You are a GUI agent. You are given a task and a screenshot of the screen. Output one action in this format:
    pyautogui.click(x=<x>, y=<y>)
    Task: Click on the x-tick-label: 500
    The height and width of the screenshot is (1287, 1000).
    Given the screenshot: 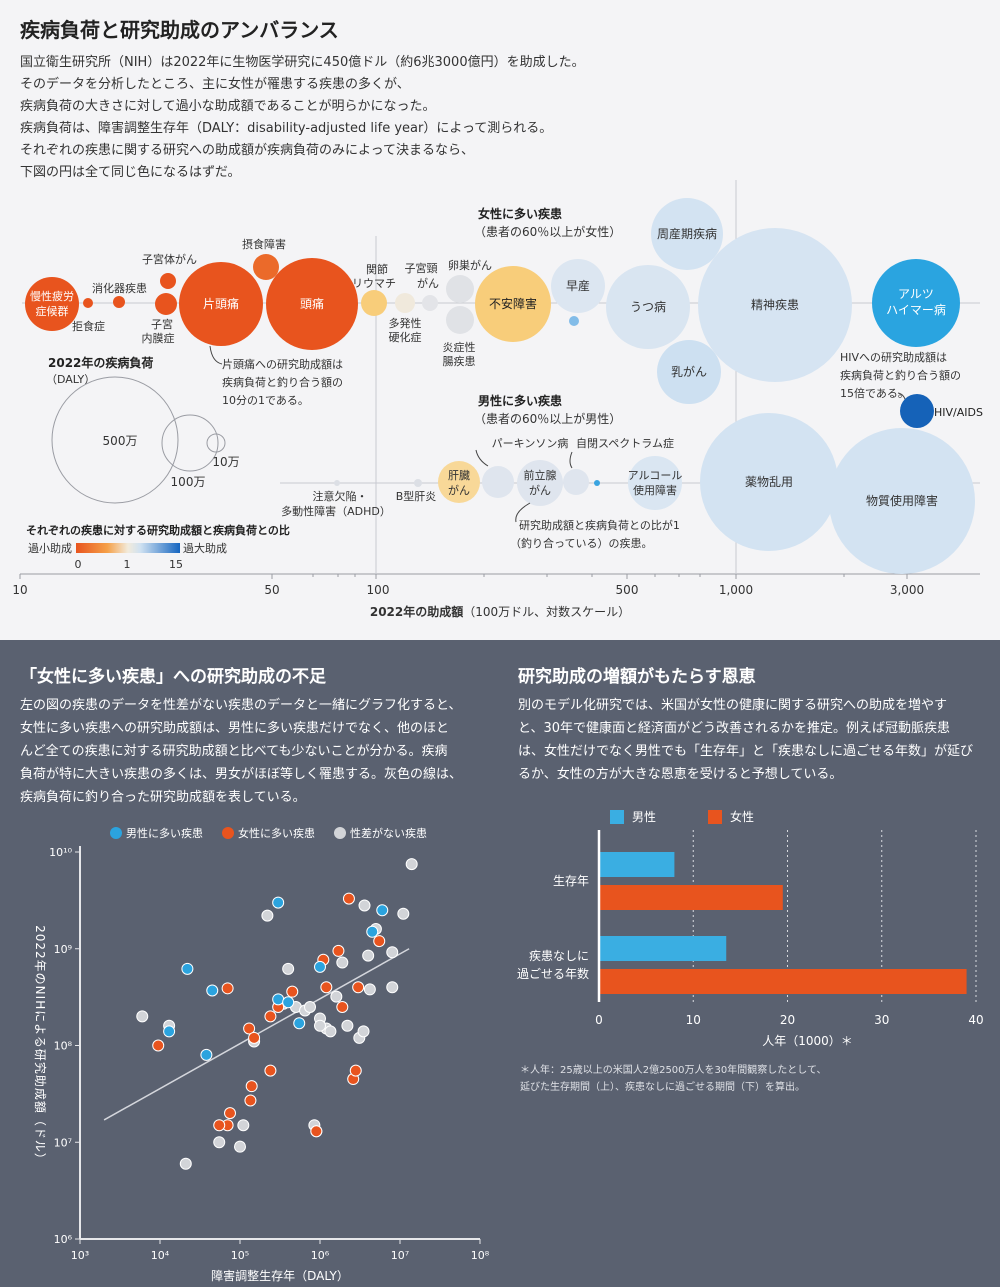 What is the action you would take?
    pyautogui.click(x=627, y=590)
    